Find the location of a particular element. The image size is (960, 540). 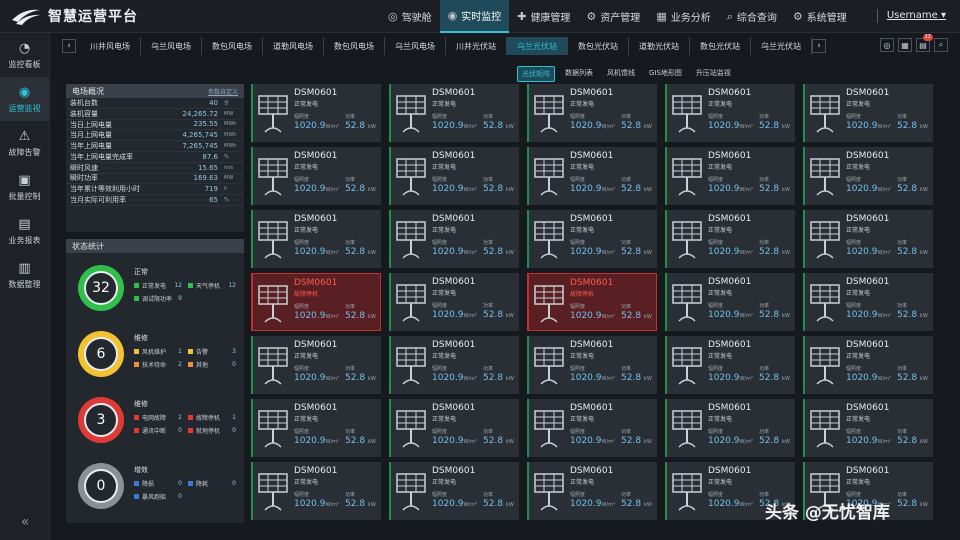

sidebar-item: ⚠ 故障告警 is located at coordinates (24, 143).